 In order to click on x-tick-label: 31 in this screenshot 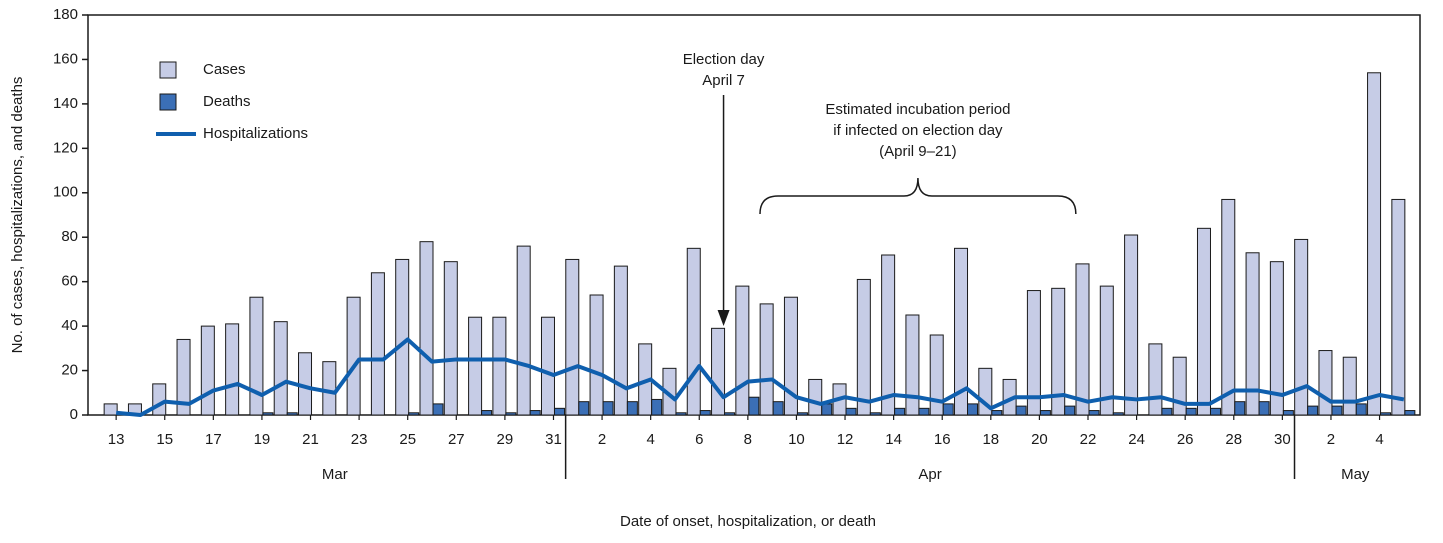, I will do `click(553, 439)`.